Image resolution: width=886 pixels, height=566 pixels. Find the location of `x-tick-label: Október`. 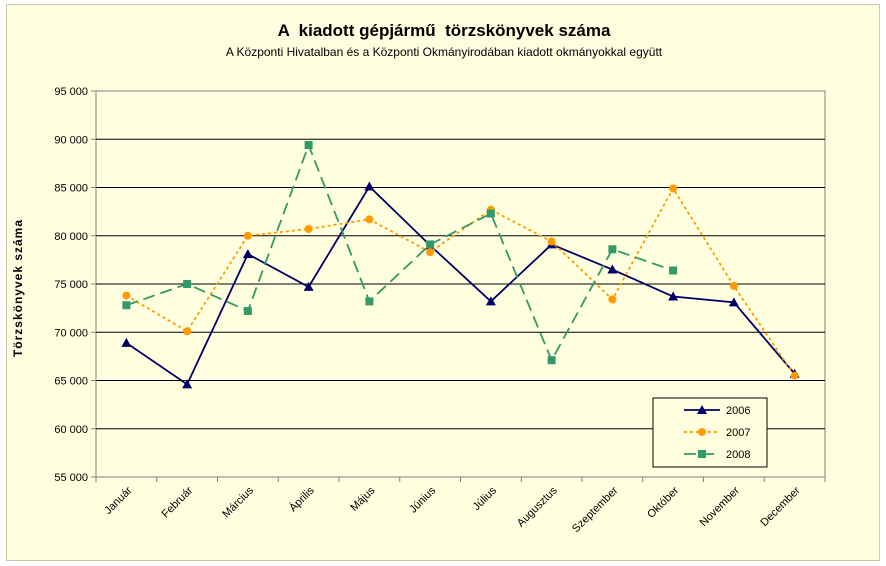

x-tick-label: Október is located at coordinates (663, 502).